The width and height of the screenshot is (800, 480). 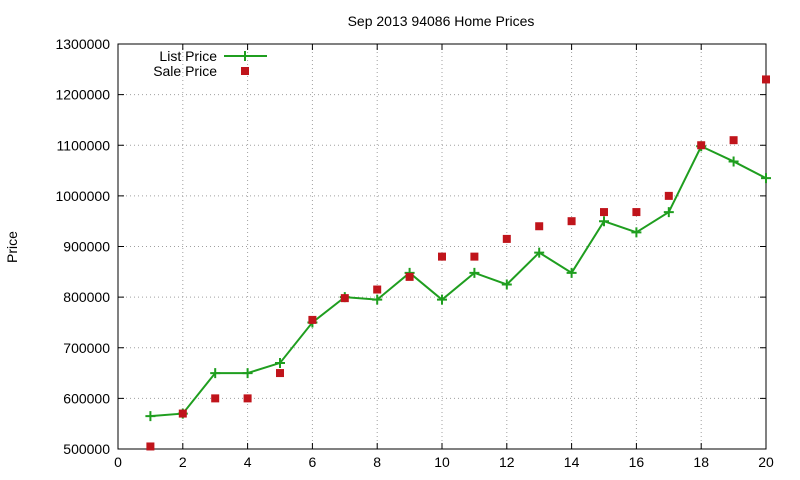 I want to click on x-tick-label: 20, so click(x=766, y=462).